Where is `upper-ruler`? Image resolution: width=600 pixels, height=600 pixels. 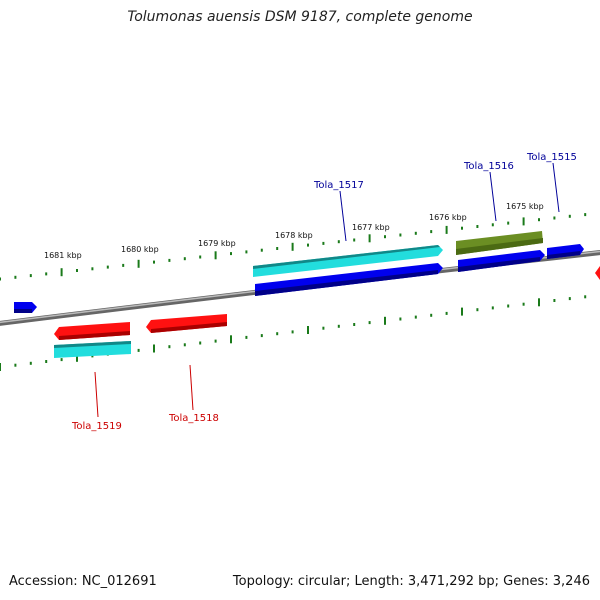 upper-ruler is located at coordinates (293, 247).